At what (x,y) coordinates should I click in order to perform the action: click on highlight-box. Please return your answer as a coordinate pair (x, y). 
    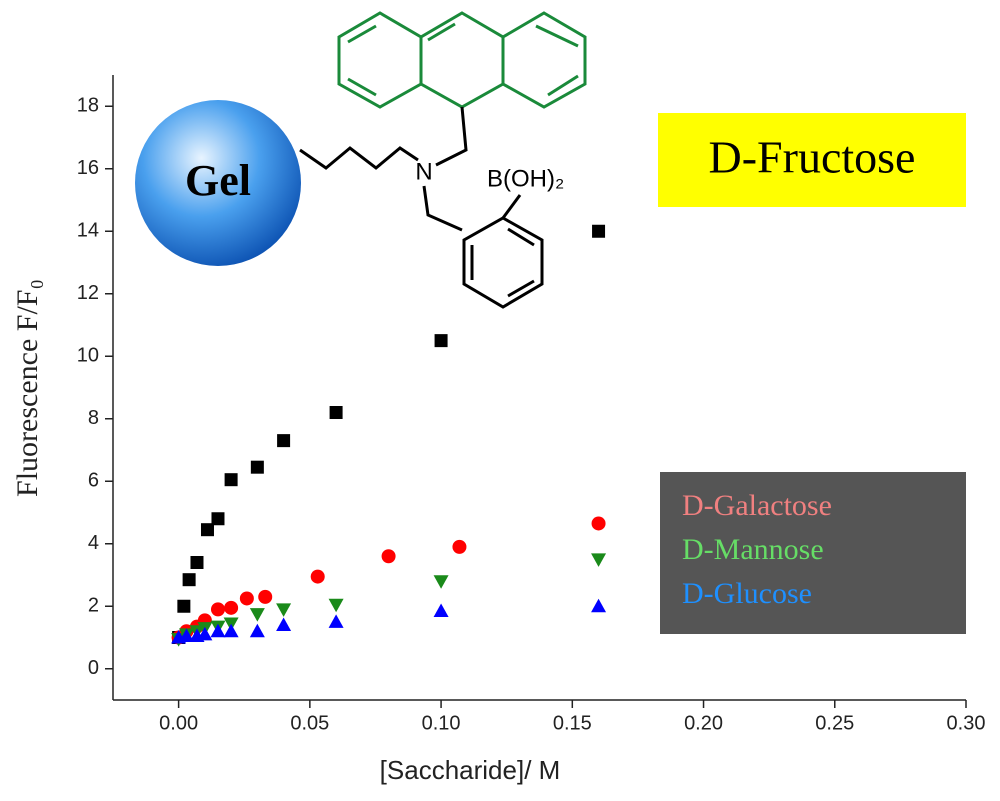
    Looking at the image, I should click on (812, 160).